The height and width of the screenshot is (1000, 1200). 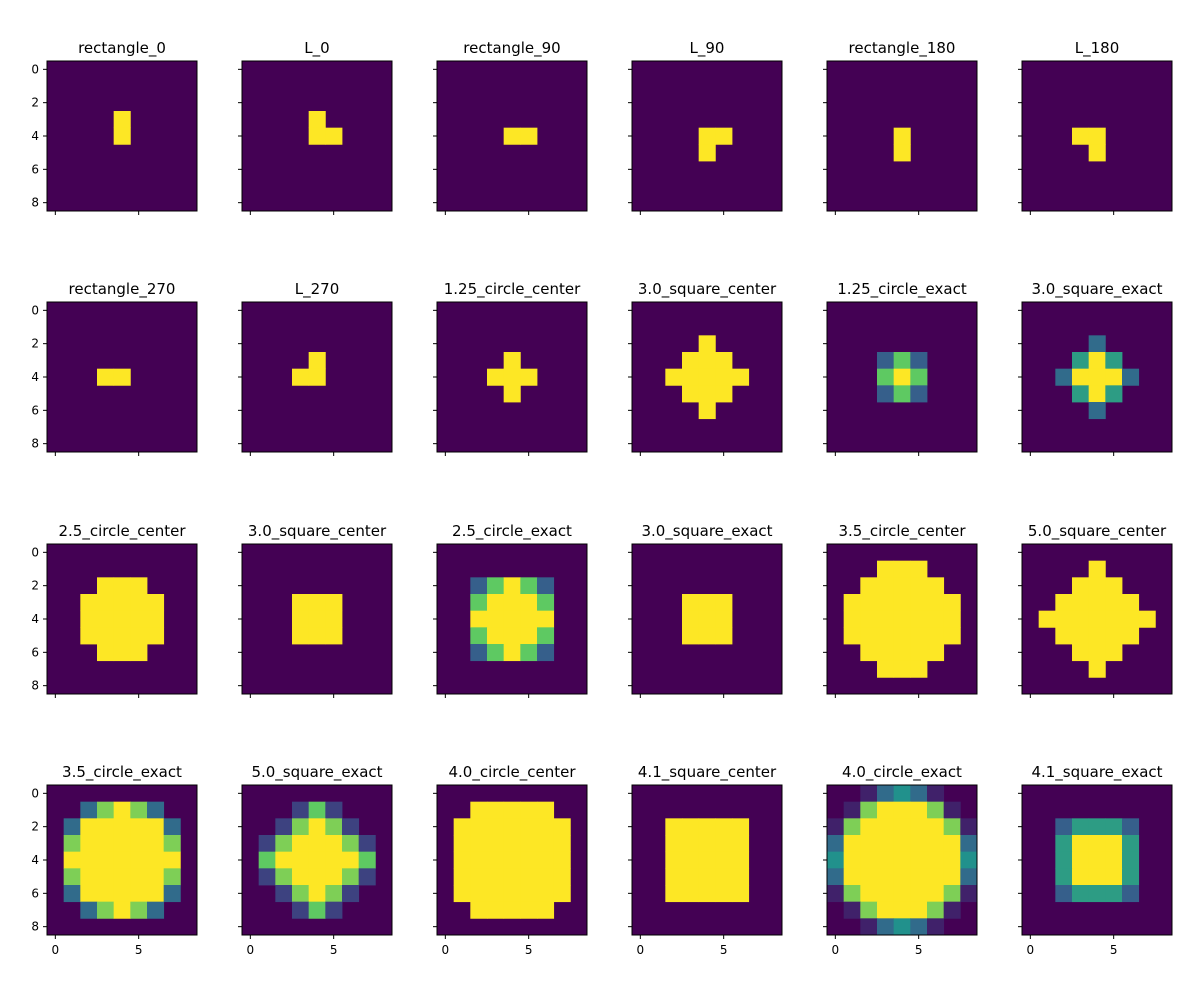 What do you see at coordinates (707, 772) in the screenshot?
I see `panel-title: 4.1_square_center` at bounding box center [707, 772].